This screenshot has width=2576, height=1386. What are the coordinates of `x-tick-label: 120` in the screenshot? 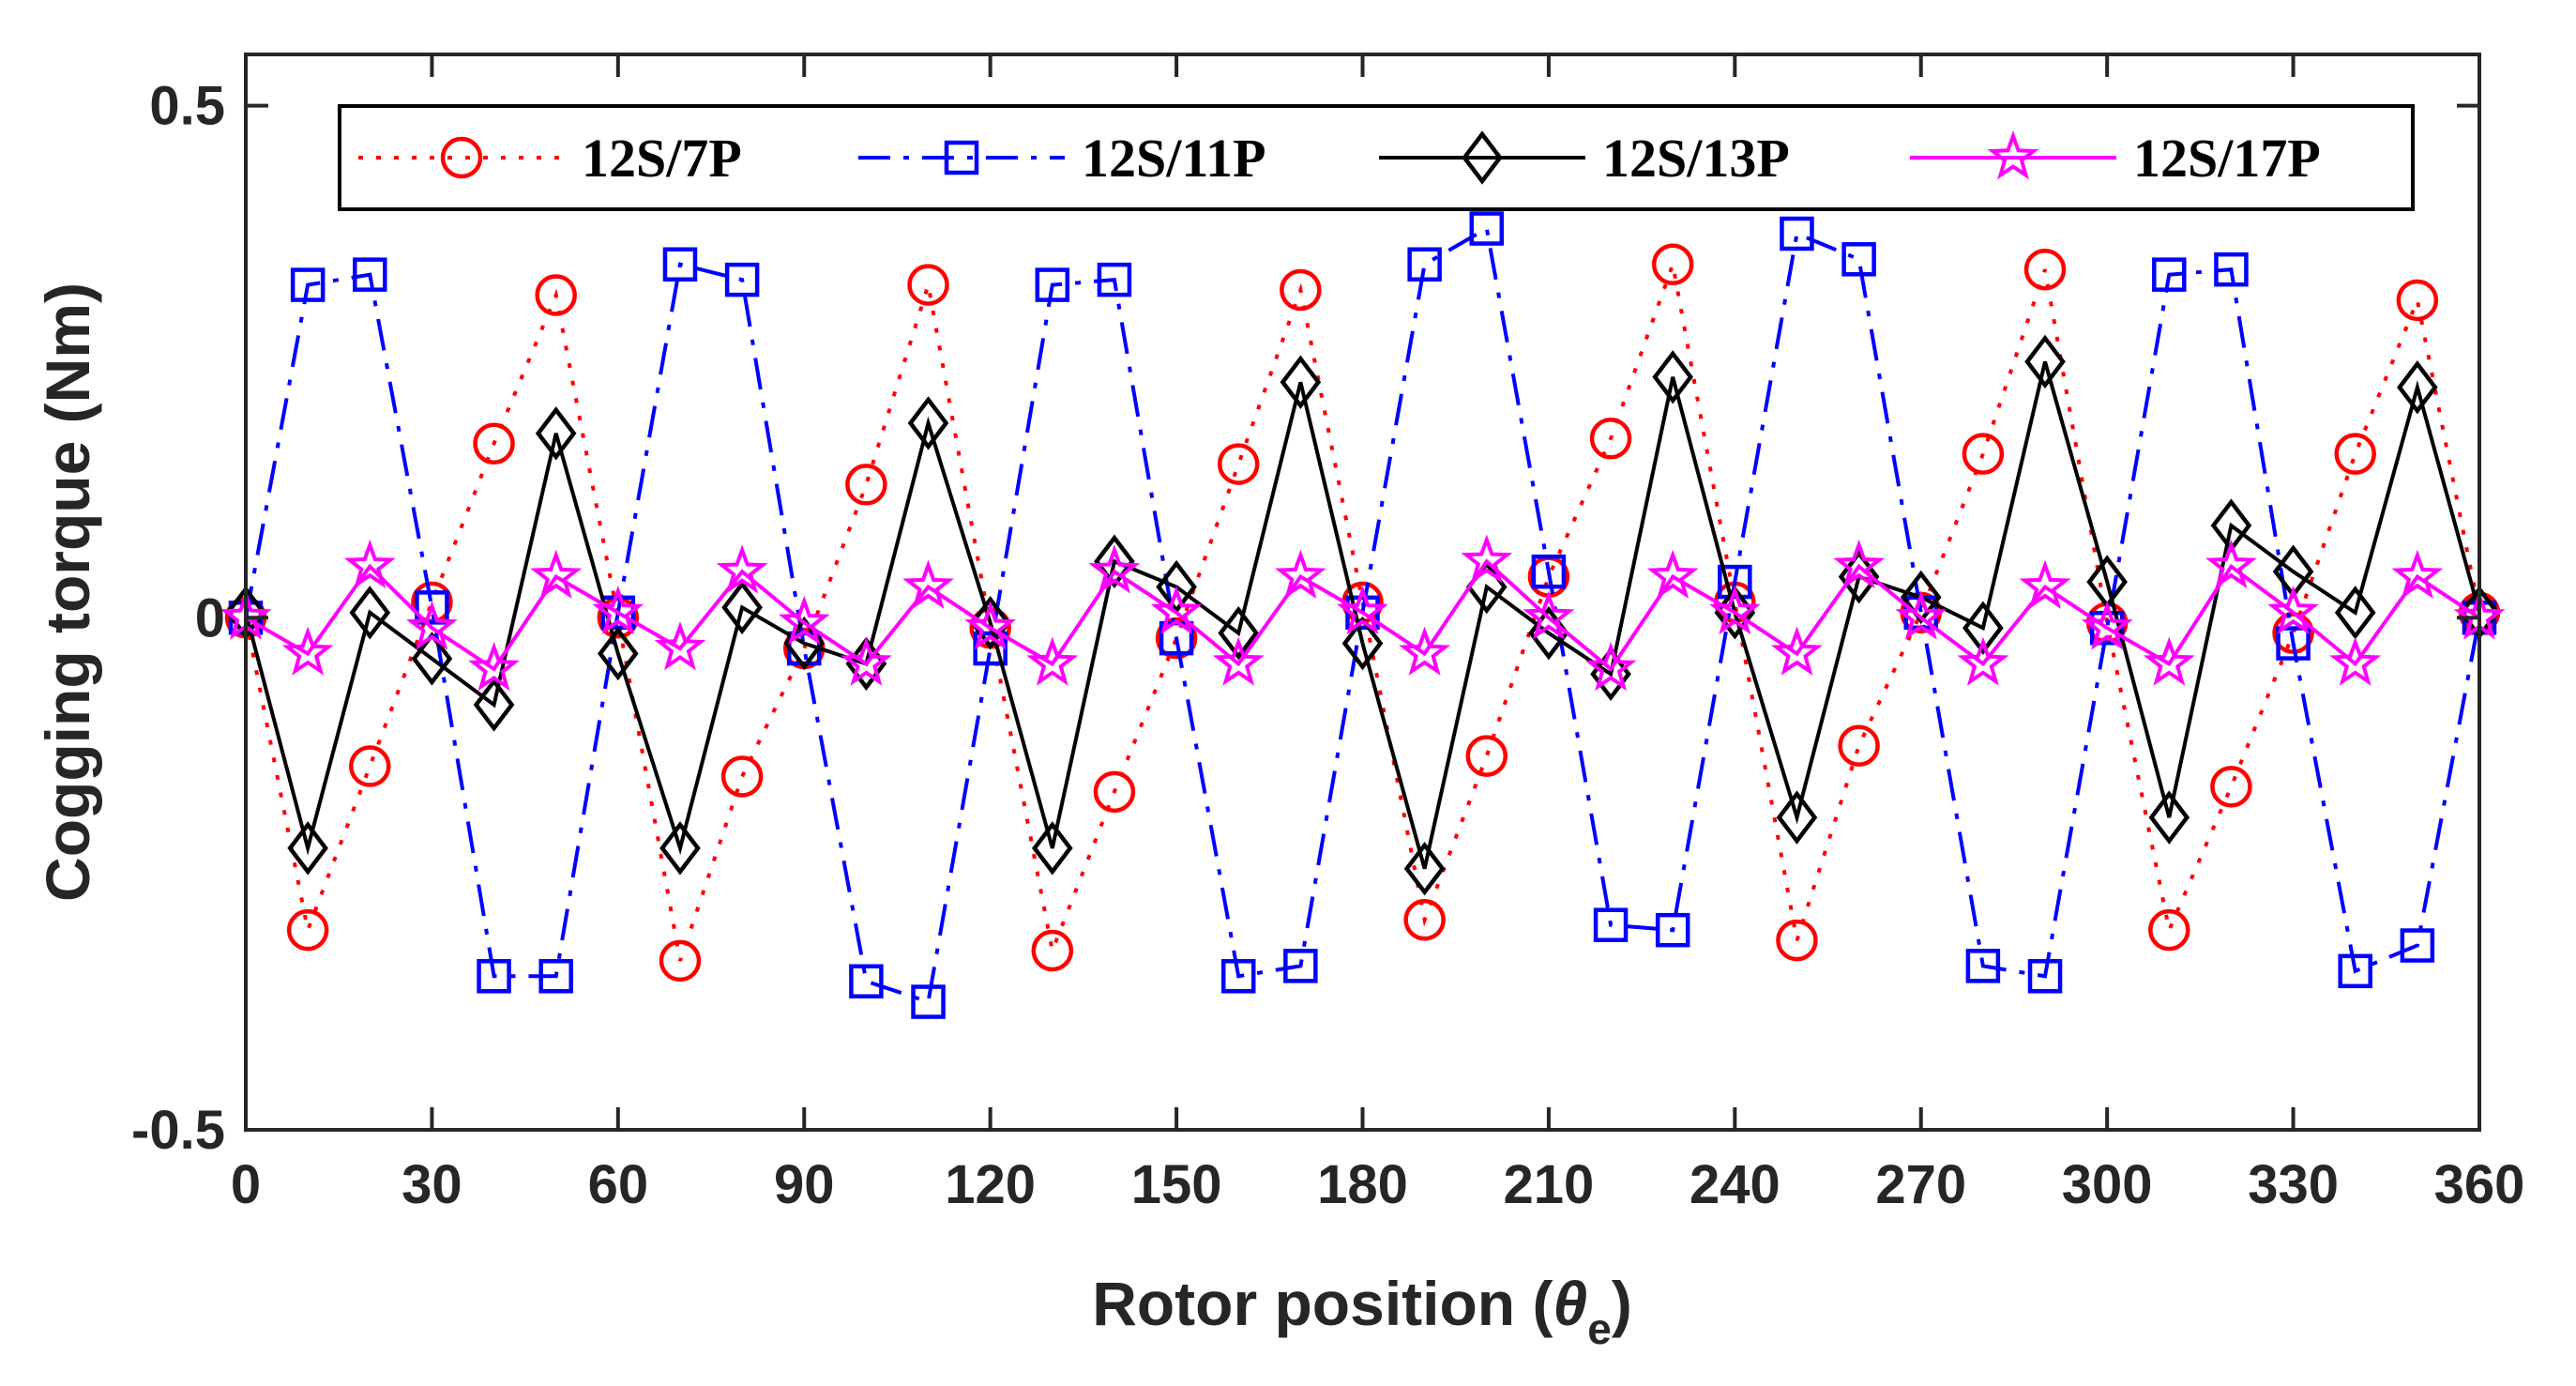 It's located at (990, 1184).